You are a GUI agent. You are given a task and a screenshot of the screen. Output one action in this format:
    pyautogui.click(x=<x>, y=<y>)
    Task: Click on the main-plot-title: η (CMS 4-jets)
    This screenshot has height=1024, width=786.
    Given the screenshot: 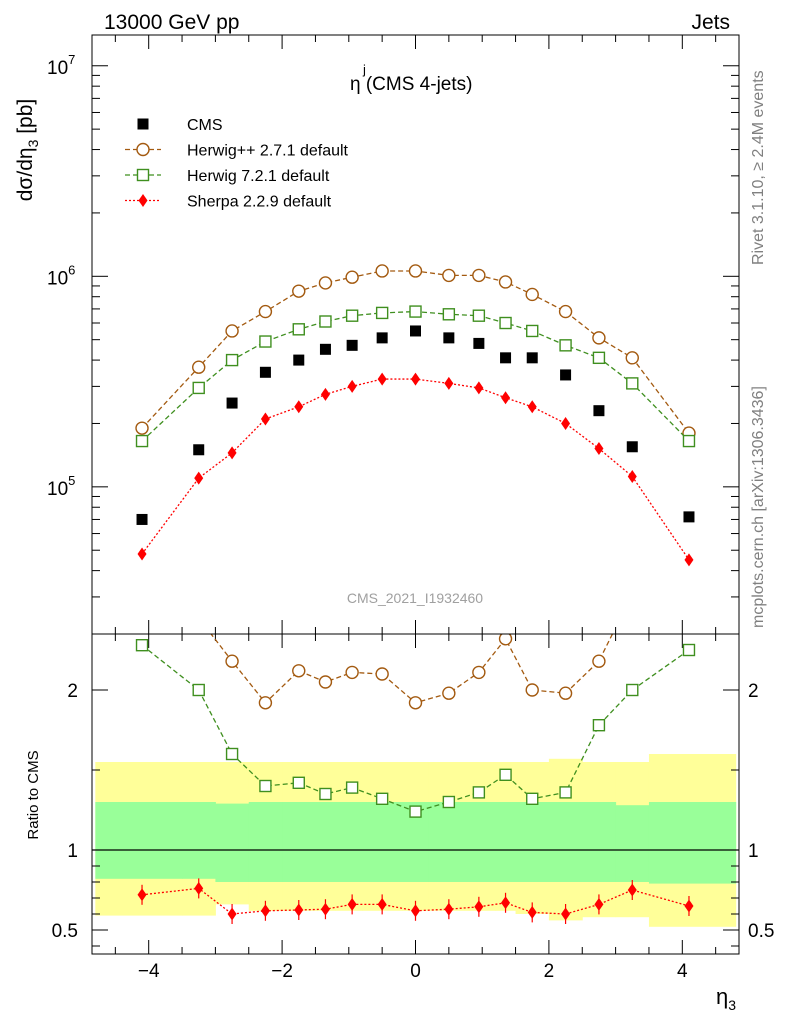 What is the action you would take?
    pyautogui.click(x=411, y=84)
    